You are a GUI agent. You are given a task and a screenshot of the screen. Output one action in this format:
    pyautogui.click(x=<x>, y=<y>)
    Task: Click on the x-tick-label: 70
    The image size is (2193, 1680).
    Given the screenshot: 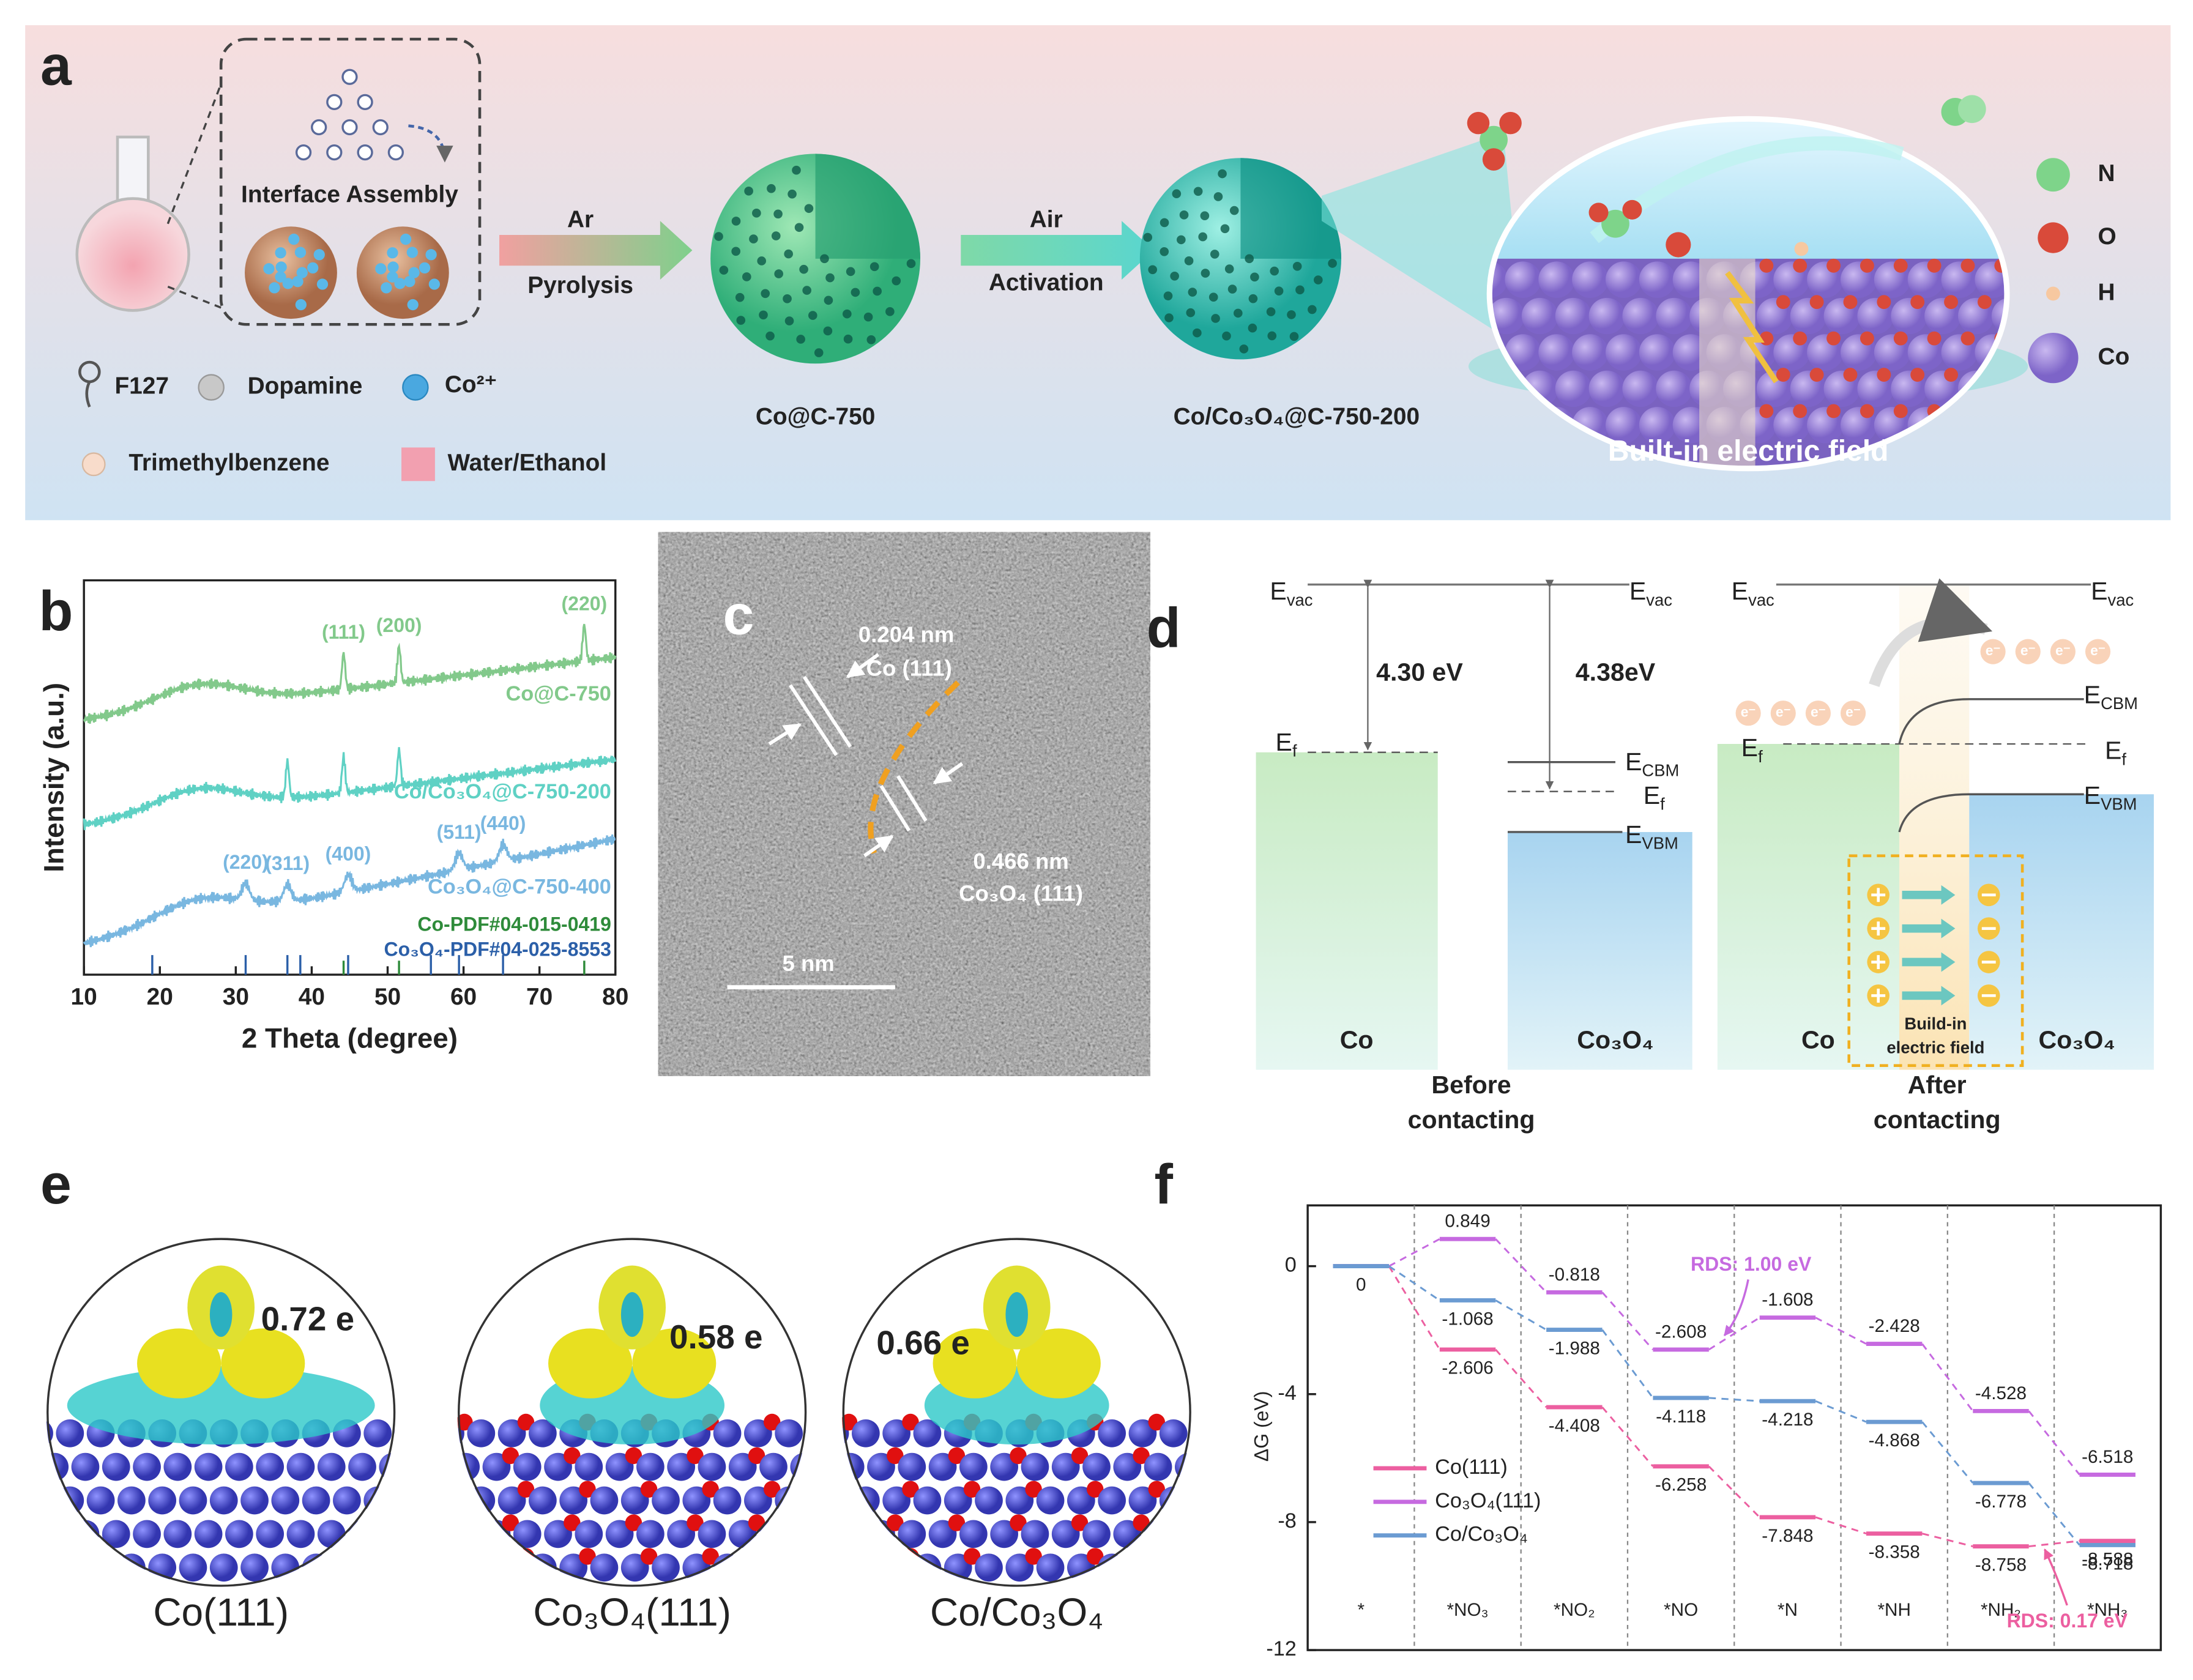 What is the action you would take?
    pyautogui.click(x=539, y=997)
    